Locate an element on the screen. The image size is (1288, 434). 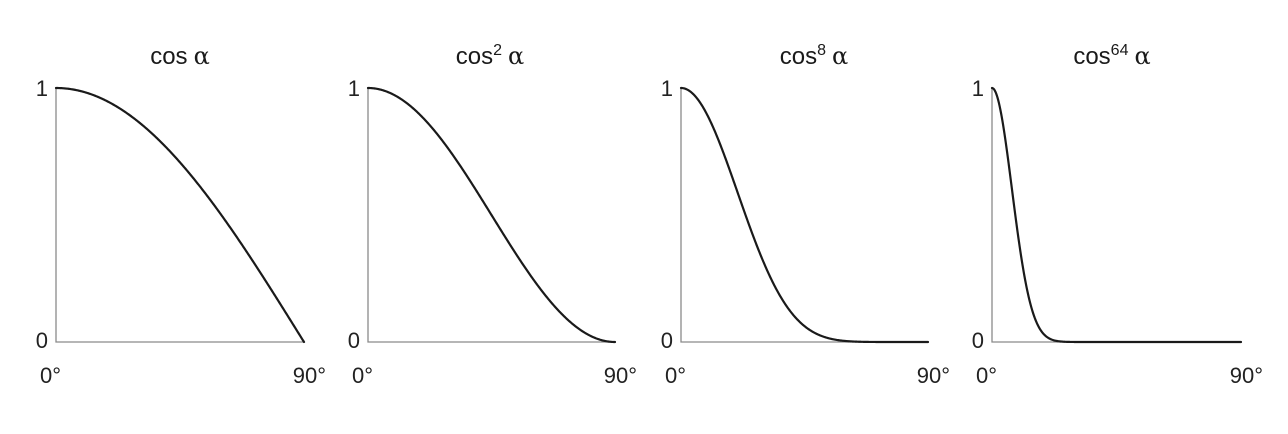
chart-title: cos α is located at coordinates (180, 56).